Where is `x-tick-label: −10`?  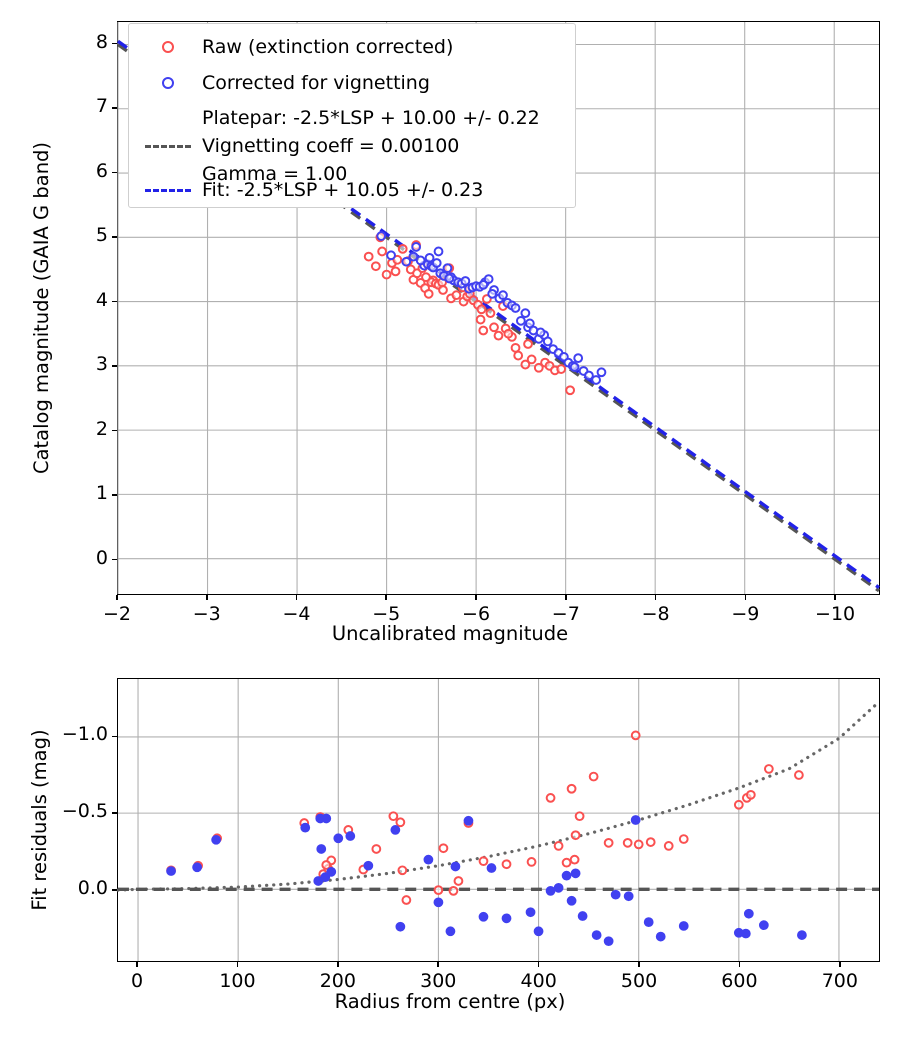
x-tick-label: −10 is located at coordinates (835, 614).